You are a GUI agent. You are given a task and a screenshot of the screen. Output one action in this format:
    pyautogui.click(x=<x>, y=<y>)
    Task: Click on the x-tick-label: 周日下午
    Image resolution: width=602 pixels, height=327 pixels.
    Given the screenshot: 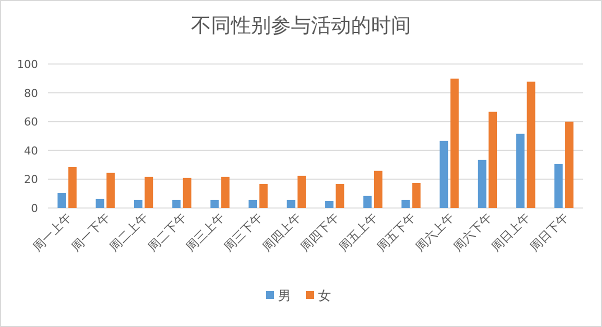 What is the action you would take?
    pyautogui.click(x=549, y=232)
    